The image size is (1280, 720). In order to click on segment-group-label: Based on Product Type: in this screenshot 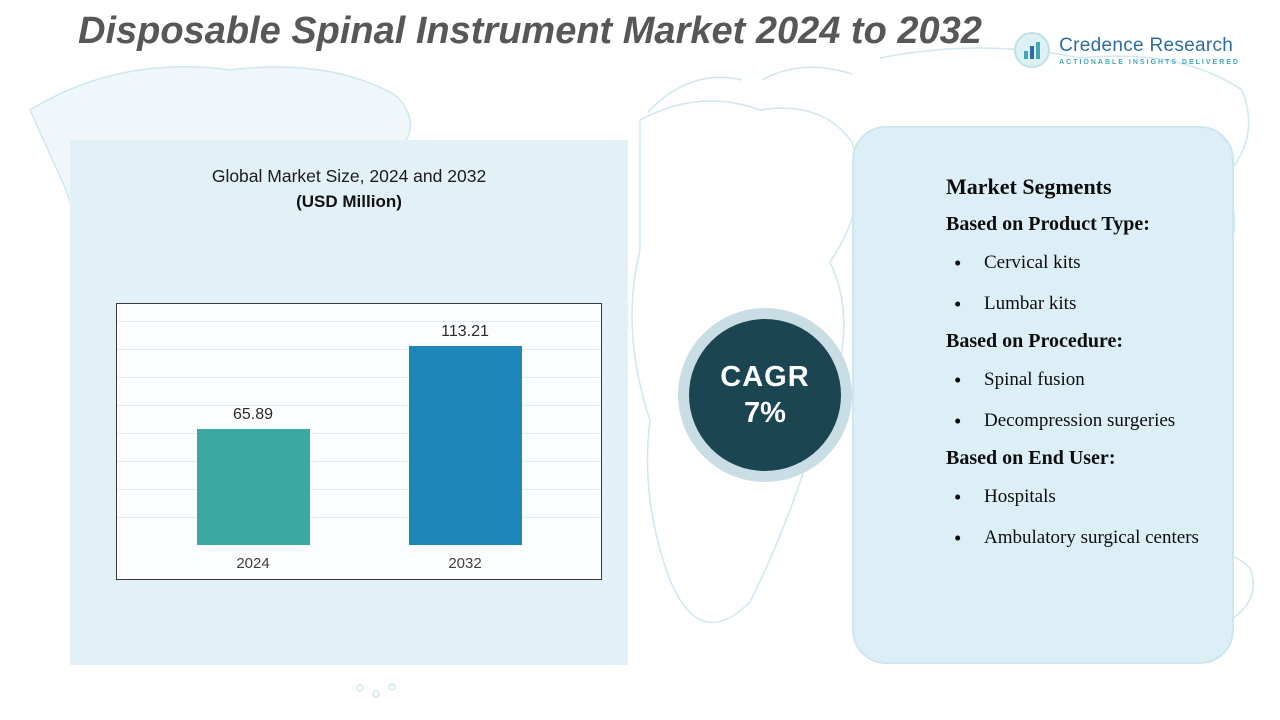, I will do `click(1048, 224)`.